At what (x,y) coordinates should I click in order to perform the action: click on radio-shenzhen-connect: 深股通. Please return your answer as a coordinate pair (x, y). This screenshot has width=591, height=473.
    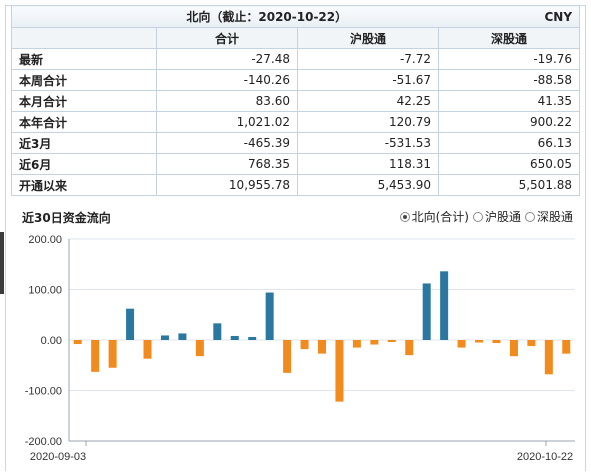
    Looking at the image, I should click on (548, 216).